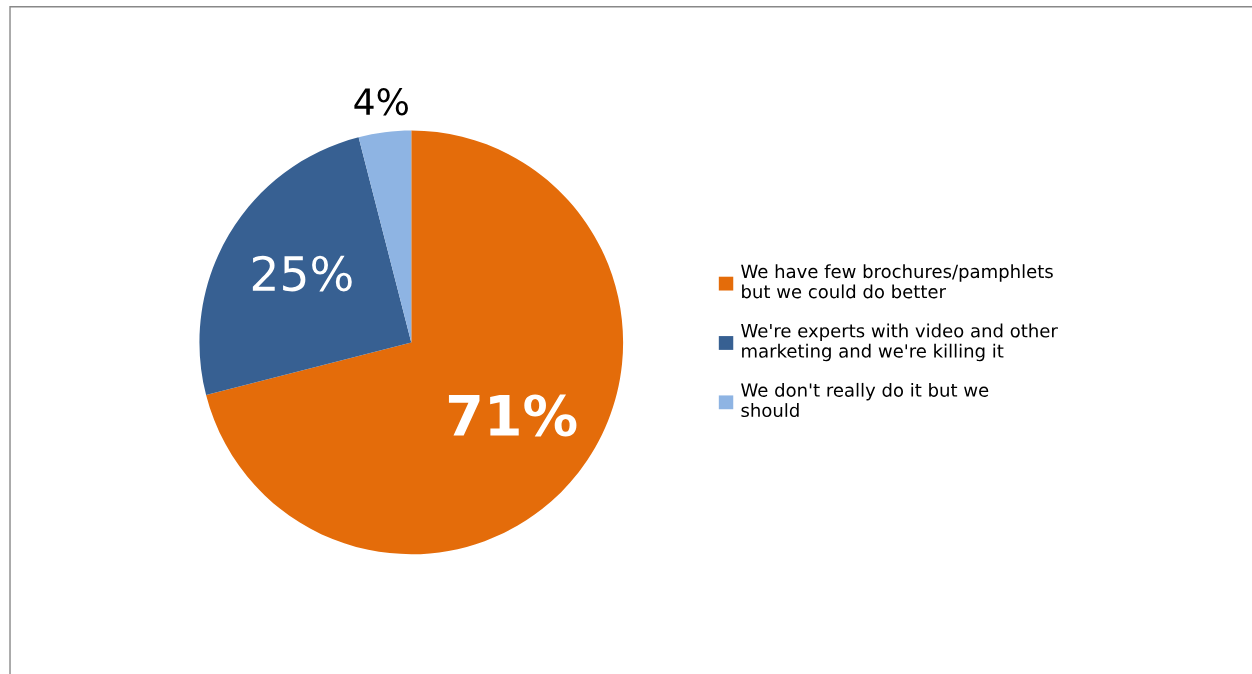 This screenshot has width=1252, height=674. What do you see at coordinates (512, 415) in the screenshot?
I see `data-label: 71%` at bounding box center [512, 415].